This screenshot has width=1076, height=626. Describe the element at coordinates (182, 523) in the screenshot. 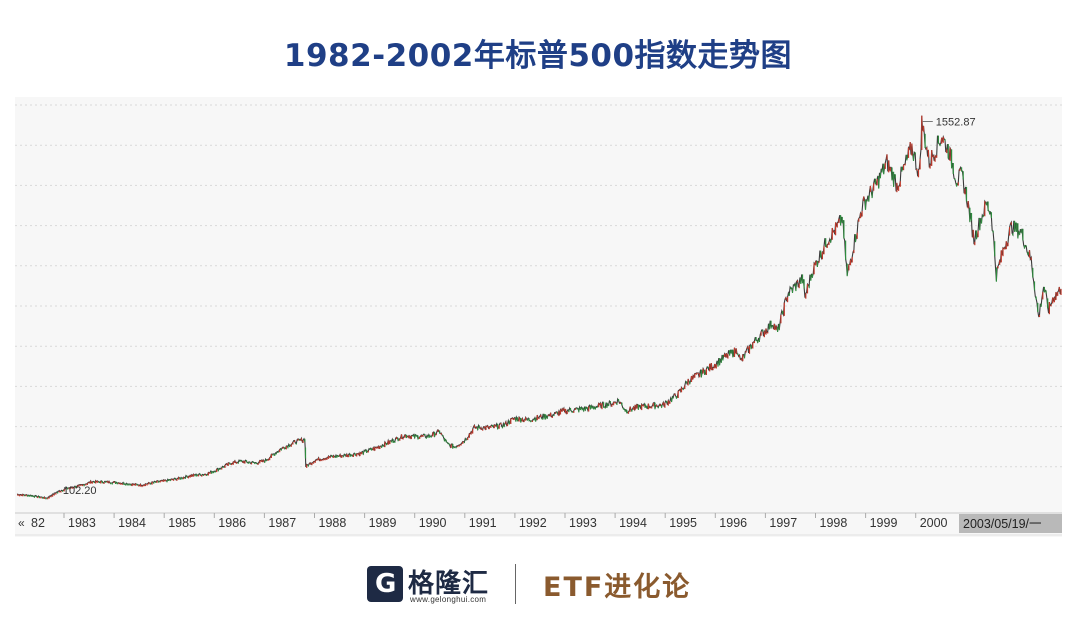

I see `x-tick-label: 1985` at that location.